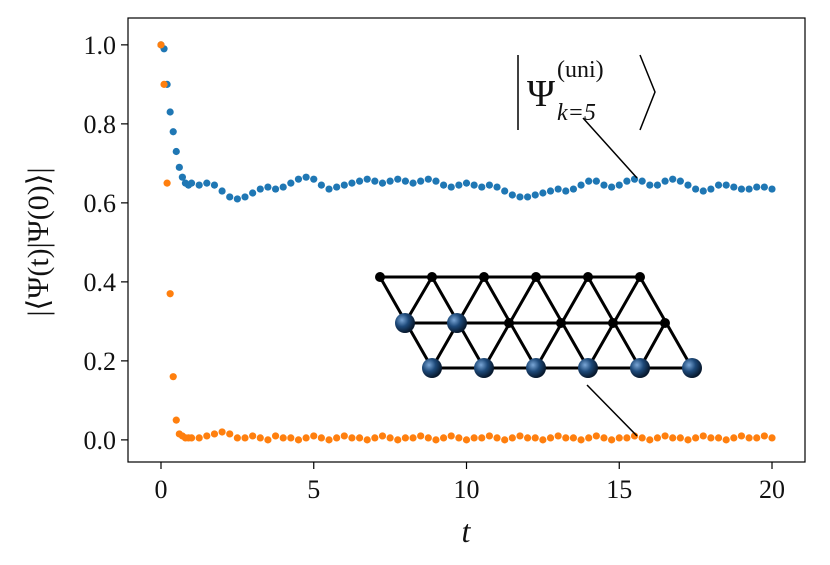  What do you see at coordinates (467, 531) in the screenshot?
I see `x-axis-label: t` at bounding box center [467, 531].